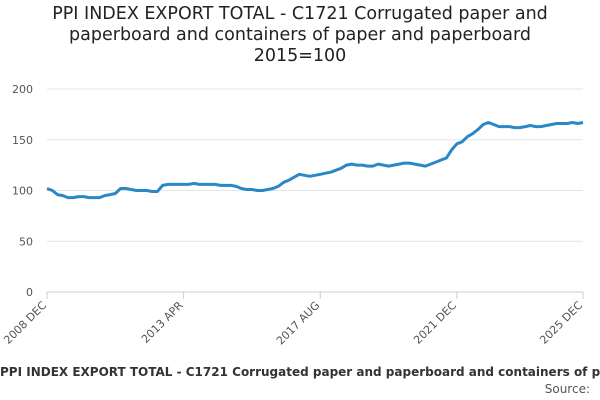  Describe the element at coordinates (22, 191) in the screenshot. I see `y-tick-label: 100` at that location.